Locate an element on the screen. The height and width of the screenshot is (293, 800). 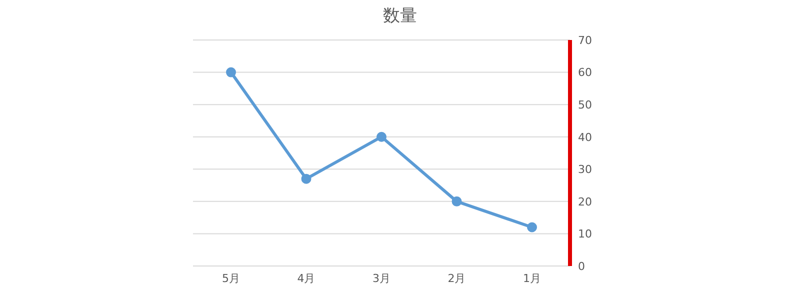
x-tick-label: 1月 is located at coordinates (532, 278).